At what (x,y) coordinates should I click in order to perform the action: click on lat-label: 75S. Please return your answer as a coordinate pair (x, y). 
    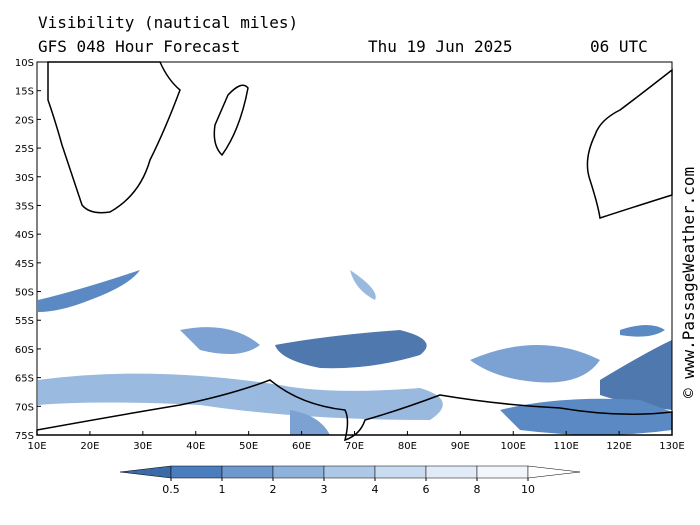
    Looking at the image, I should click on (24, 436).